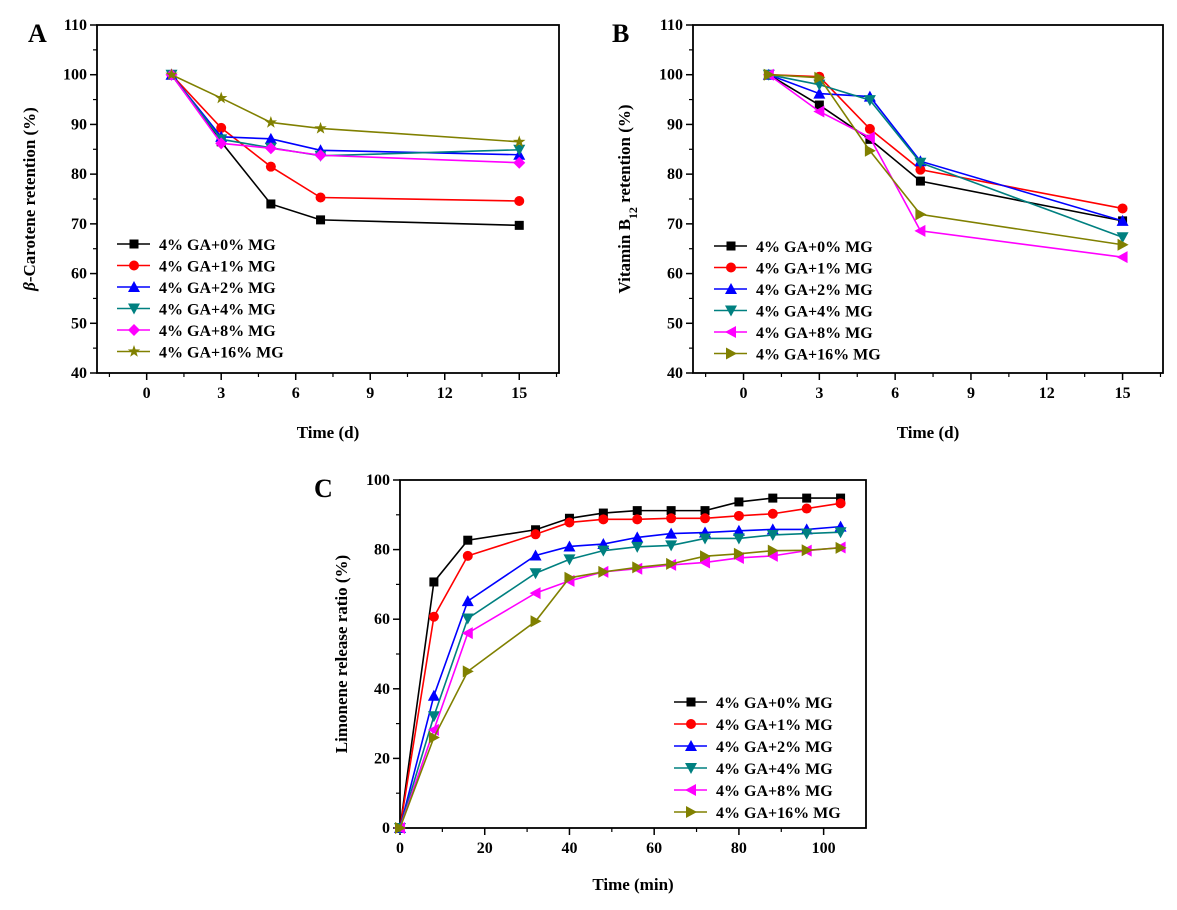  I want to click on series-5: 4% GA+16% MG, so click(921, 216).